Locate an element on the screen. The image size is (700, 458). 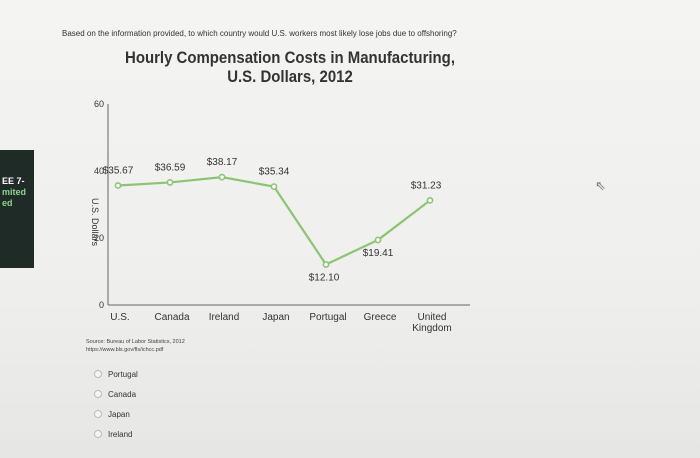
sidebar-panel: EE 7- mited ed is located at coordinates (17, 209).